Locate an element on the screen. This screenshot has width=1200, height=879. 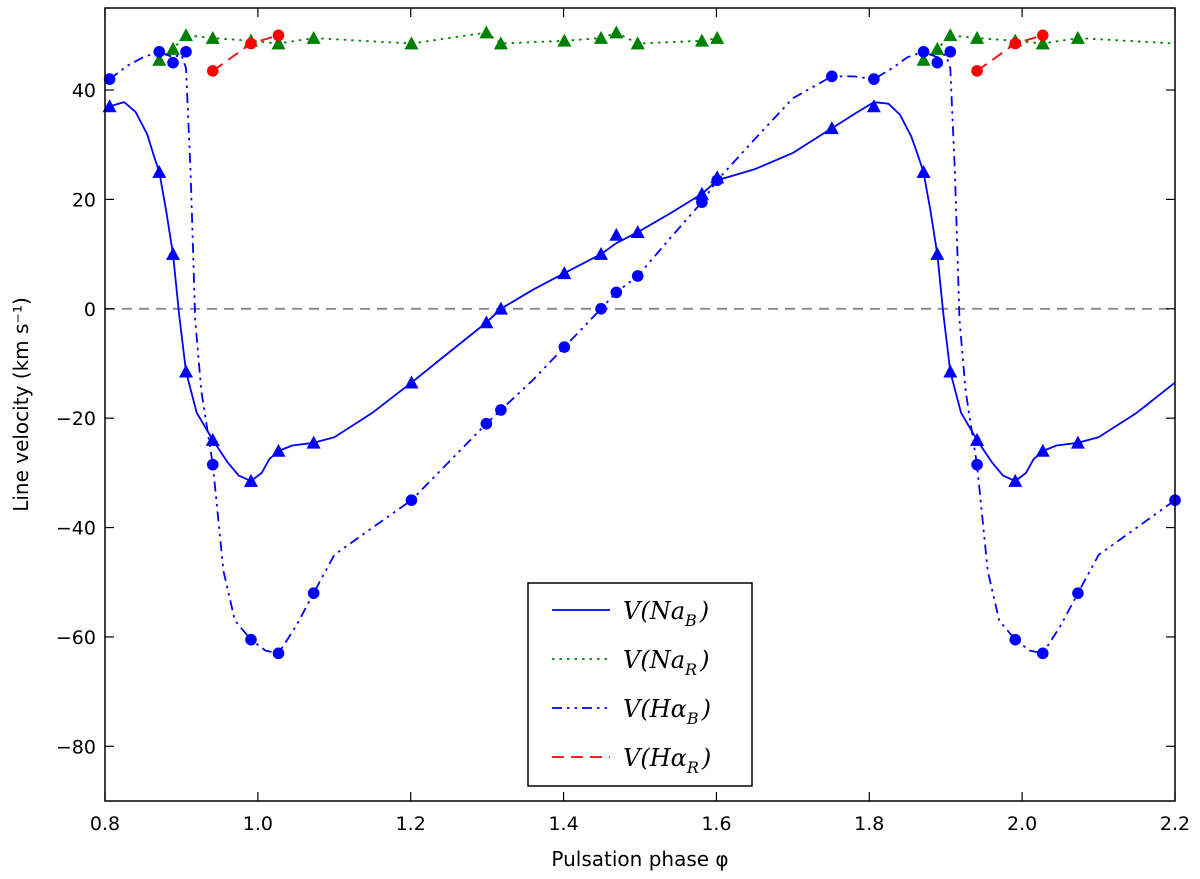
legend-box is located at coordinates (640, 684).